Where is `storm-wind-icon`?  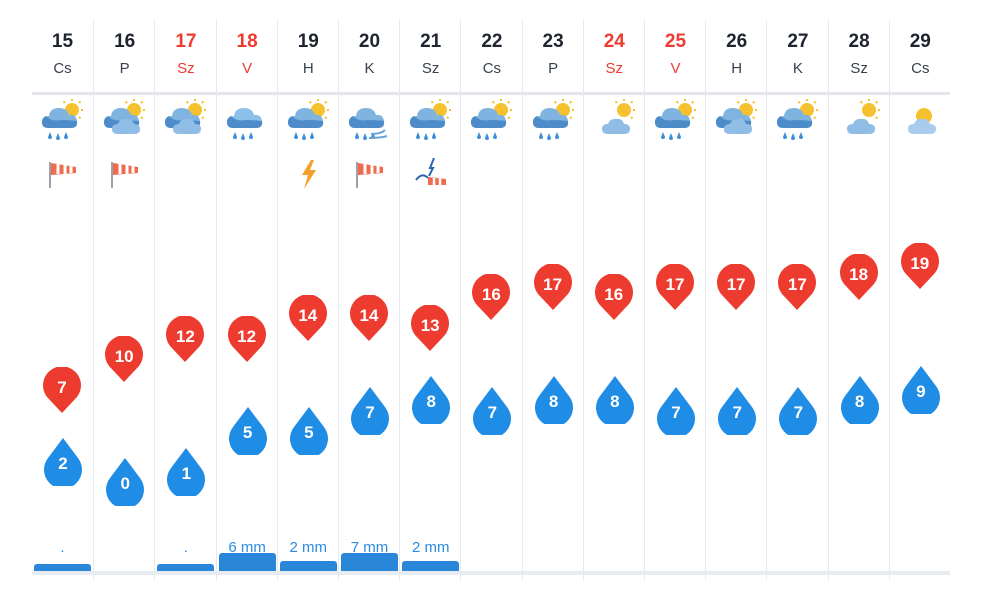
storm-wind-icon is located at coordinates (431, 173).